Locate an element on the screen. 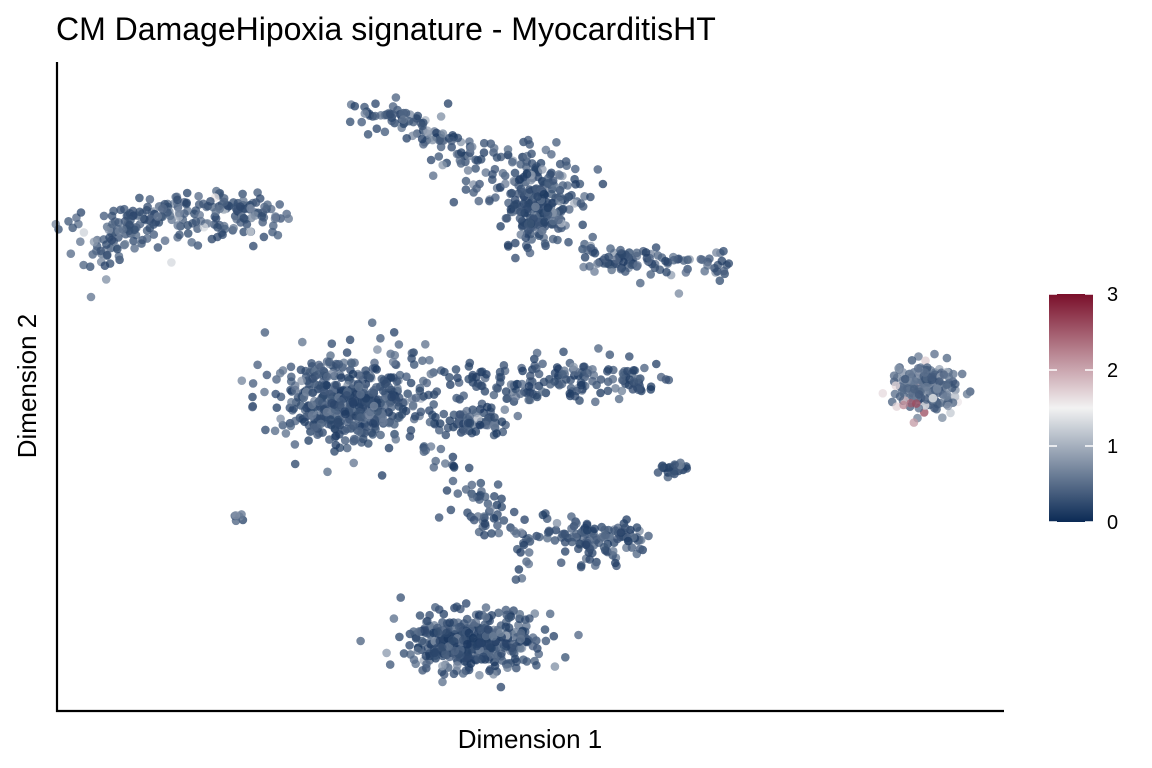  cluster-center-arm is located at coordinates (474, 419).